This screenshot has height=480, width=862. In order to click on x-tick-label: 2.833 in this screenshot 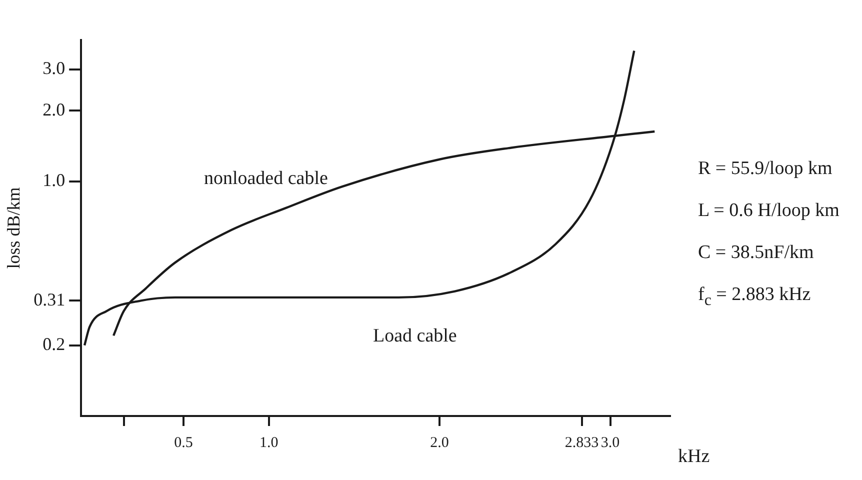, I will do `click(581, 442)`.